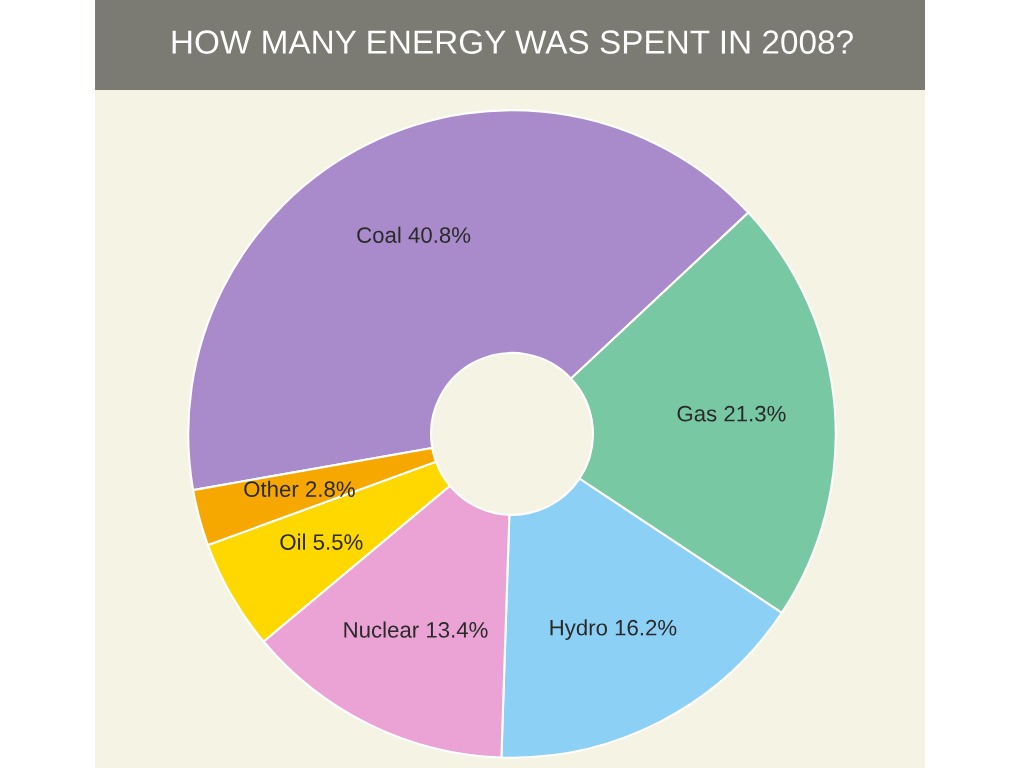 Image resolution: width=1024 pixels, height=768 pixels. What do you see at coordinates (299, 489) in the screenshot?
I see `slice-label: Other 2.8%` at bounding box center [299, 489].